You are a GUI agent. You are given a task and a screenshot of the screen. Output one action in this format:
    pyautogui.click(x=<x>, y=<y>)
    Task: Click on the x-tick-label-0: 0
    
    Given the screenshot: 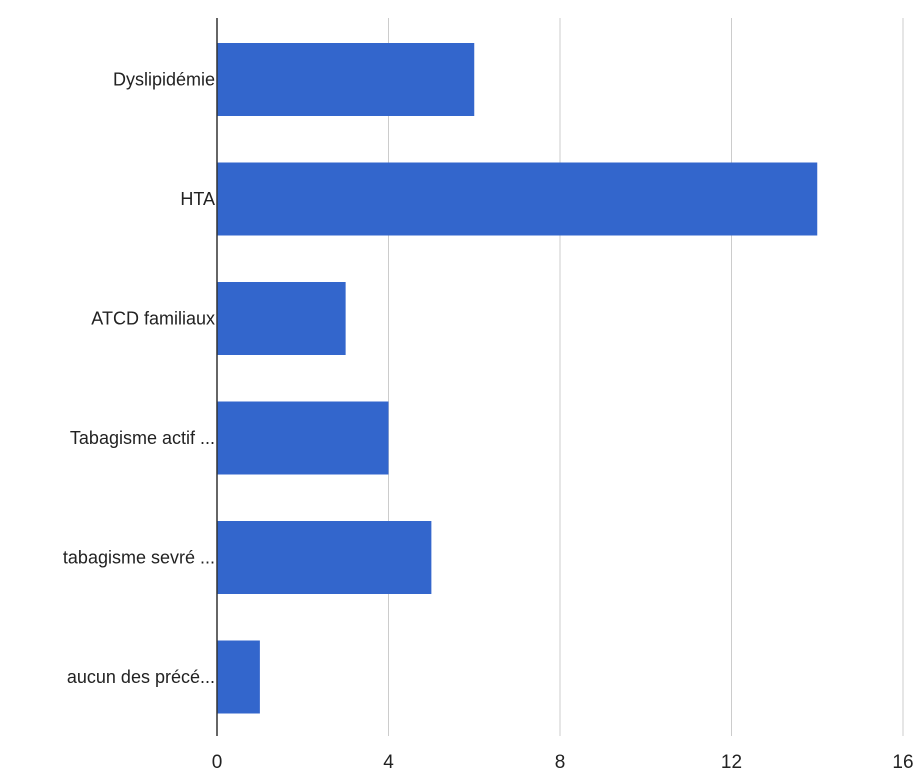 What is the action you would take?
    pyautogui.click(x=217, y=762)
    